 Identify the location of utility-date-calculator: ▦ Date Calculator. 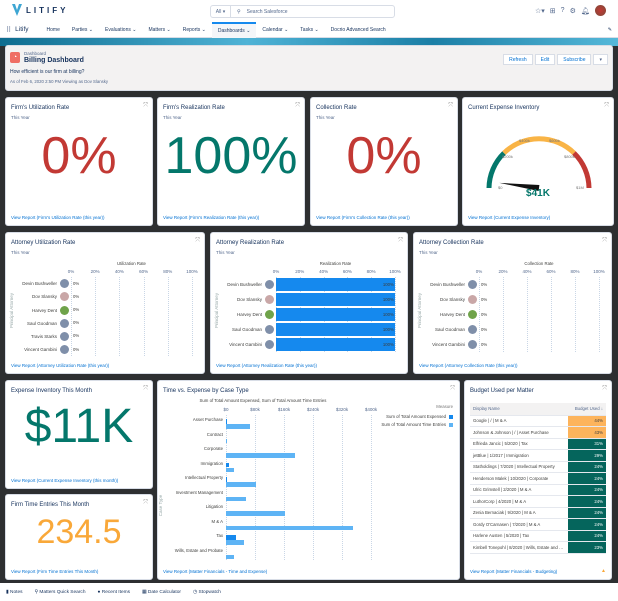
(161, 592).